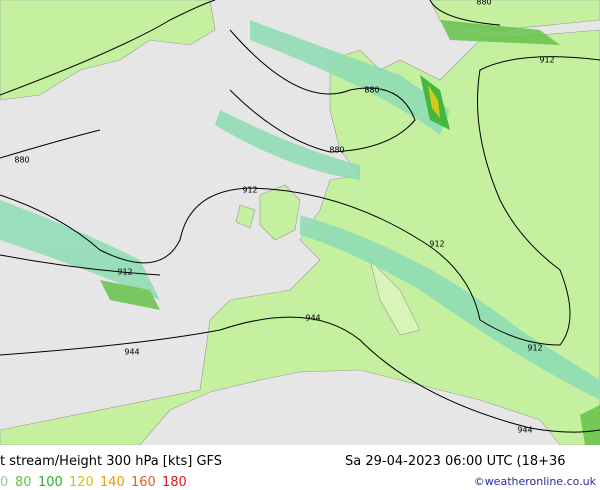  I want to click on footer-bg, so click(300, 467).